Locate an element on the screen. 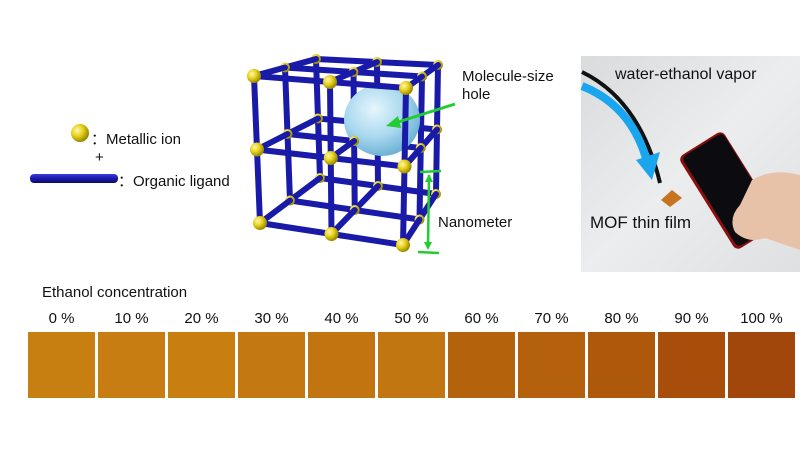 The width and height of the screenshot is (800, 450). mof-framework-cube is located at coordinates (345, 153).